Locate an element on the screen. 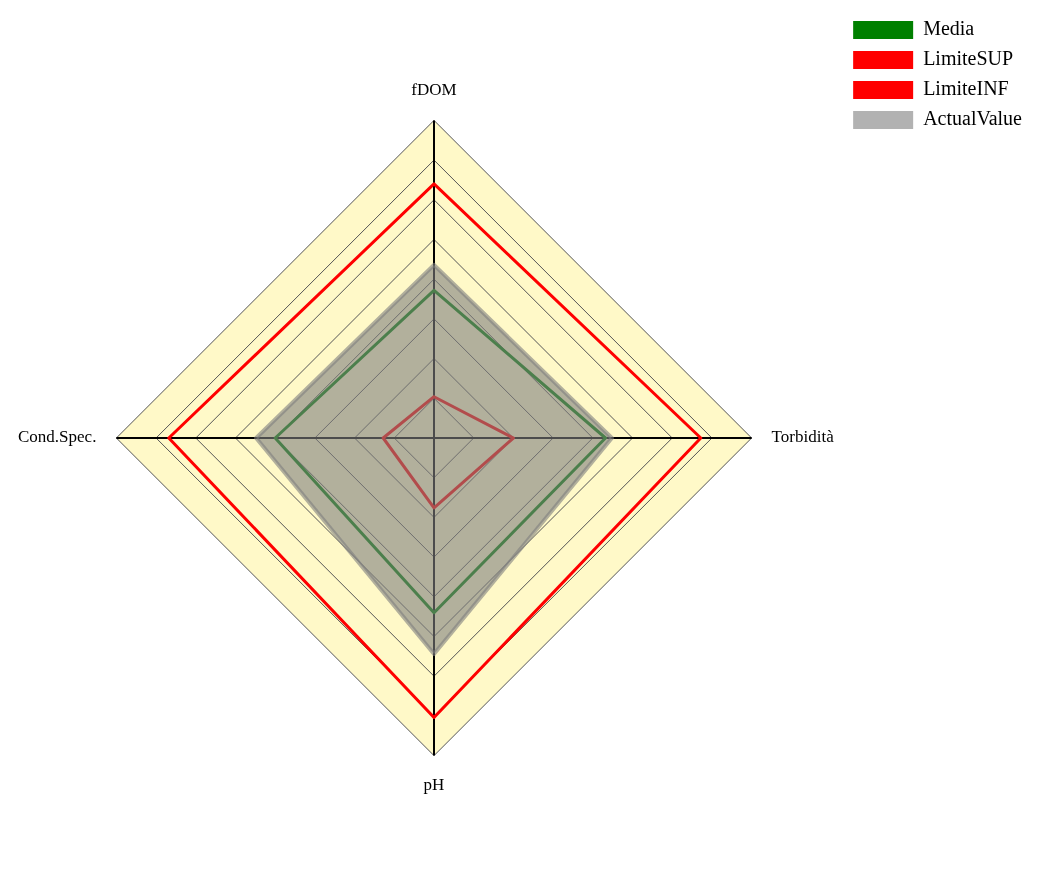 The height and width of the screenshot is (876, 1042). spoke-label: Torbidità is located at coordinates (803, 437).